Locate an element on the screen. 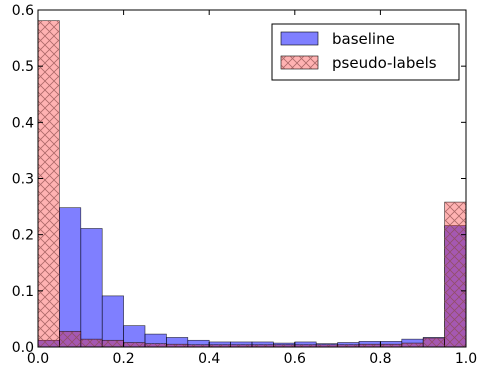 The image size is (477, 367). y-tick-label: 0.6 is located at coordinates (23, 11).